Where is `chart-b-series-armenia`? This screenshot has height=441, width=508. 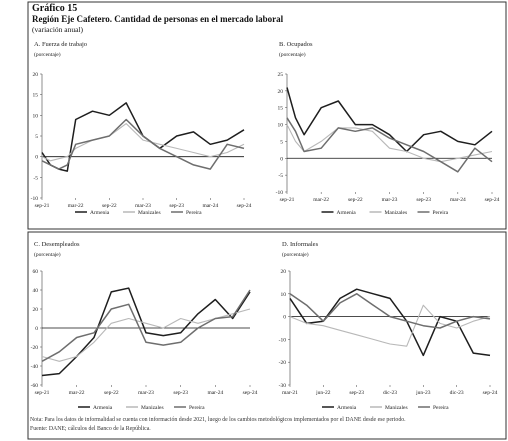
chart-b-series-armenia is located at coordinates (389, 120).